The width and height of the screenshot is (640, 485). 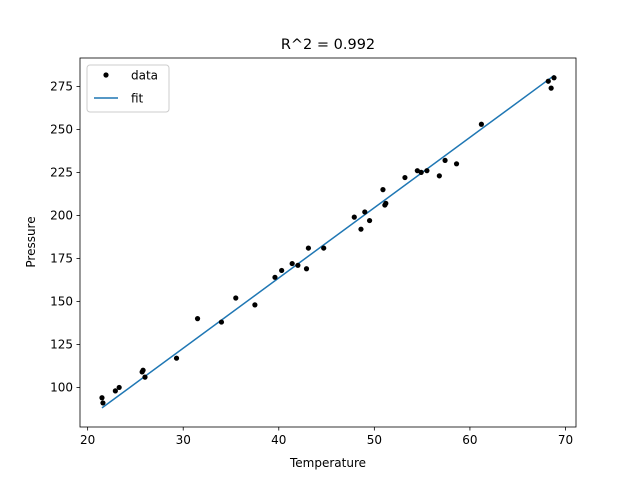 What do you see at coordinates (61, 388) in the screenshot?
I see `y-tick-label: 100` at bounding box center [61, 388].